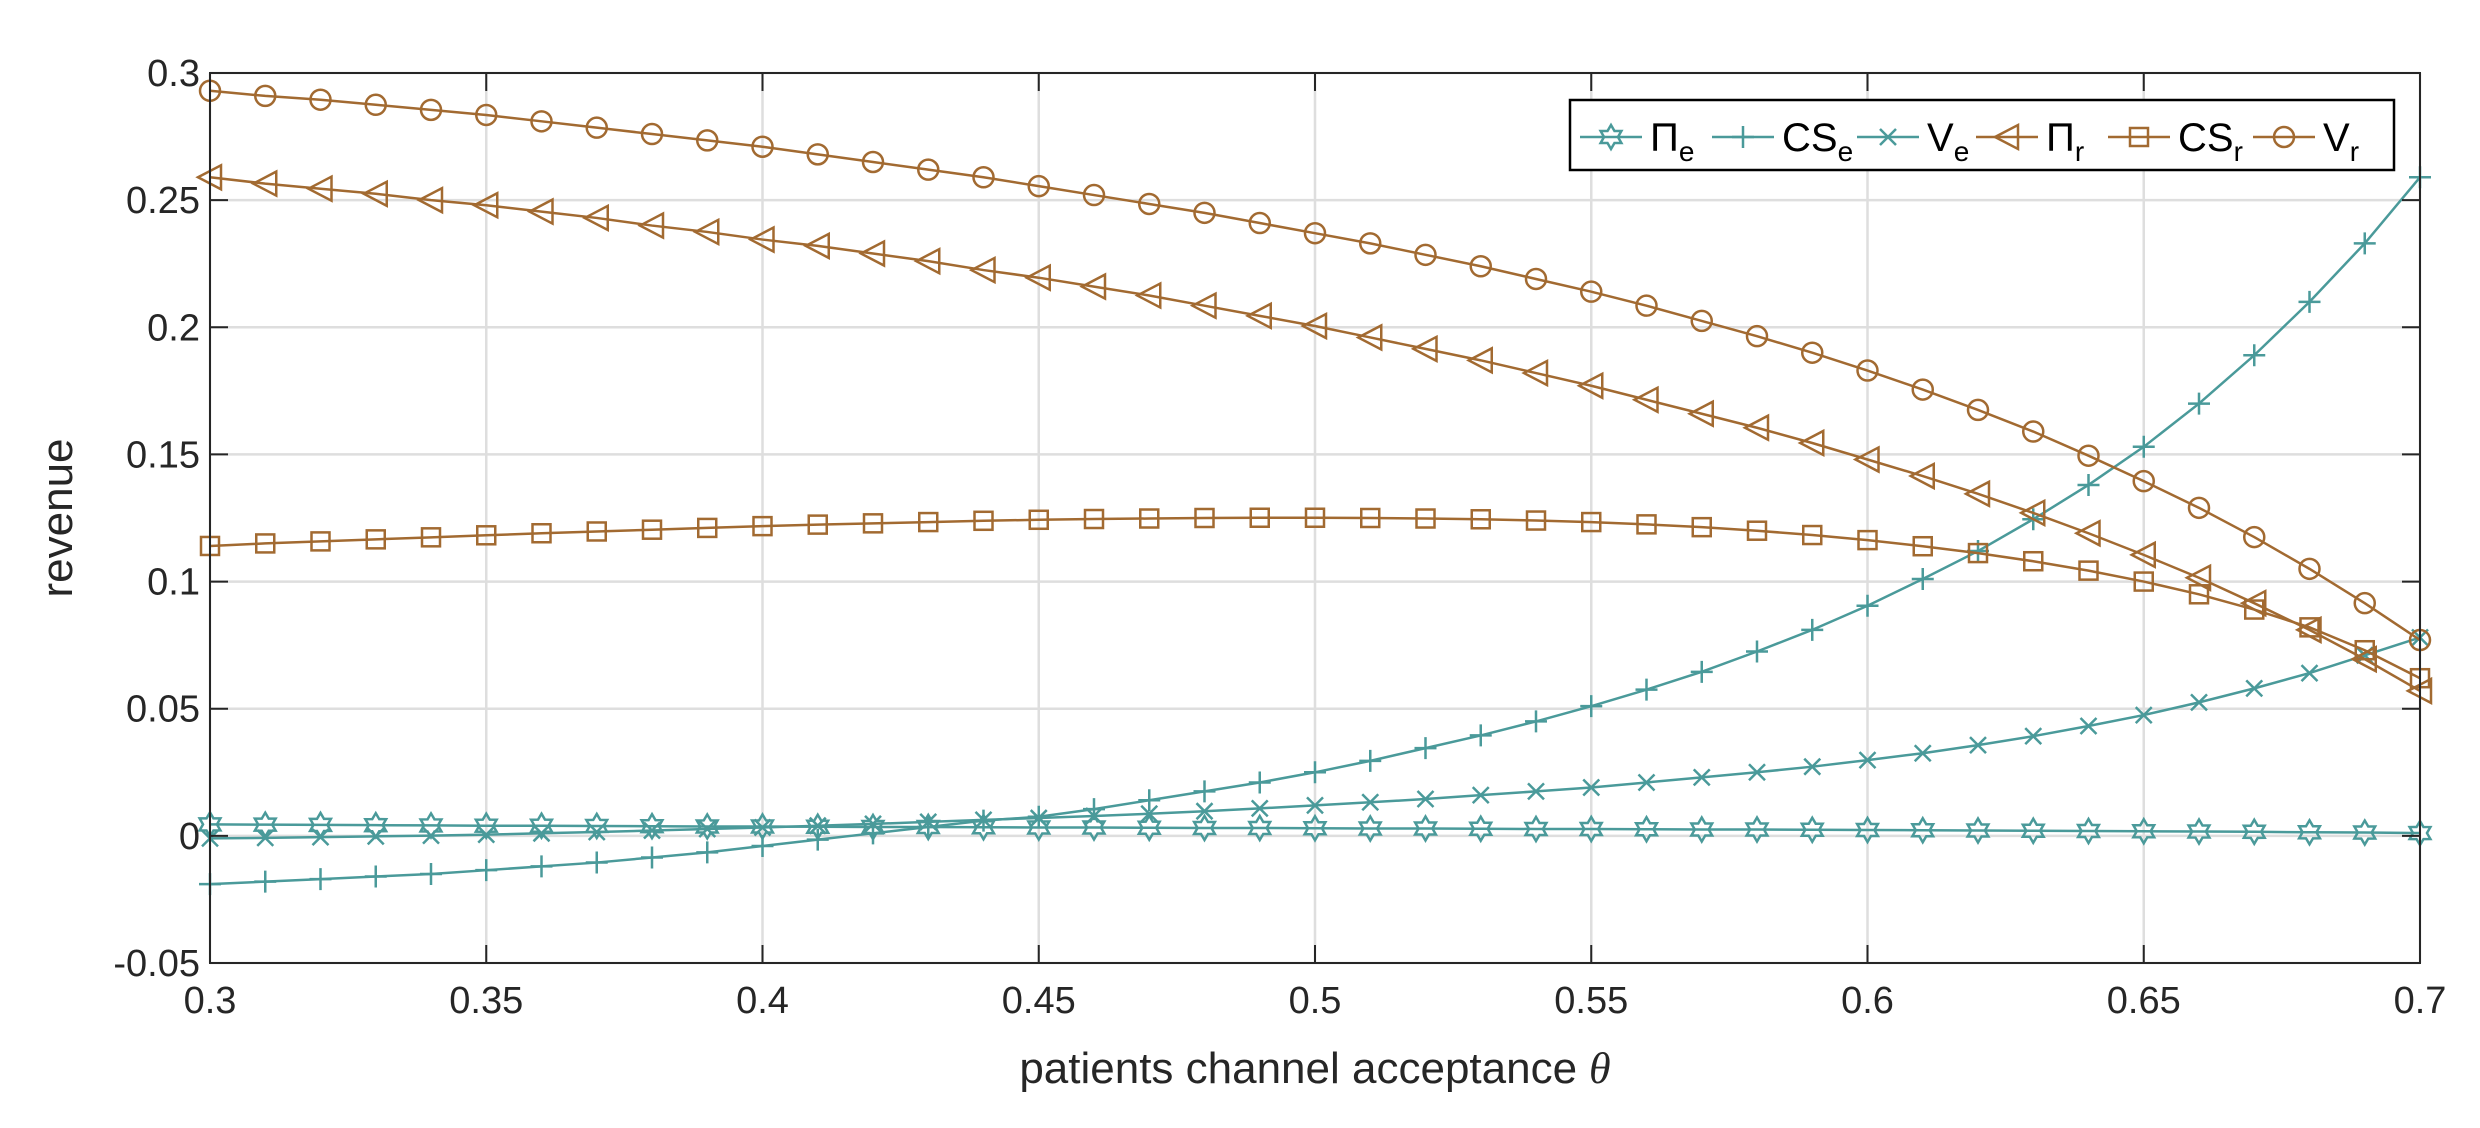  What do you see at coordinates (1867, 1001) in the screenshot?
I see `x-tick-label: 0.6` at bounding box center [1867, 1001].